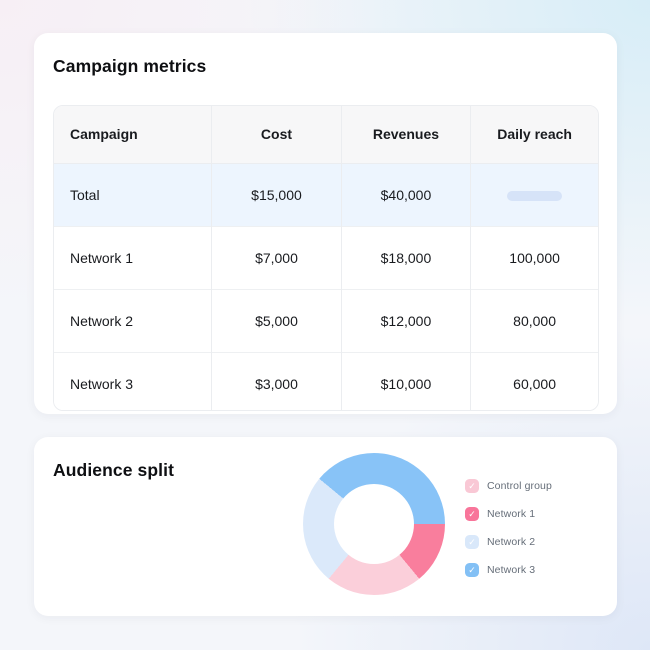 Image resolution: width=650 pixels, height=650 pixels. I want to click on legend-label: Control group, so click(519, 486).